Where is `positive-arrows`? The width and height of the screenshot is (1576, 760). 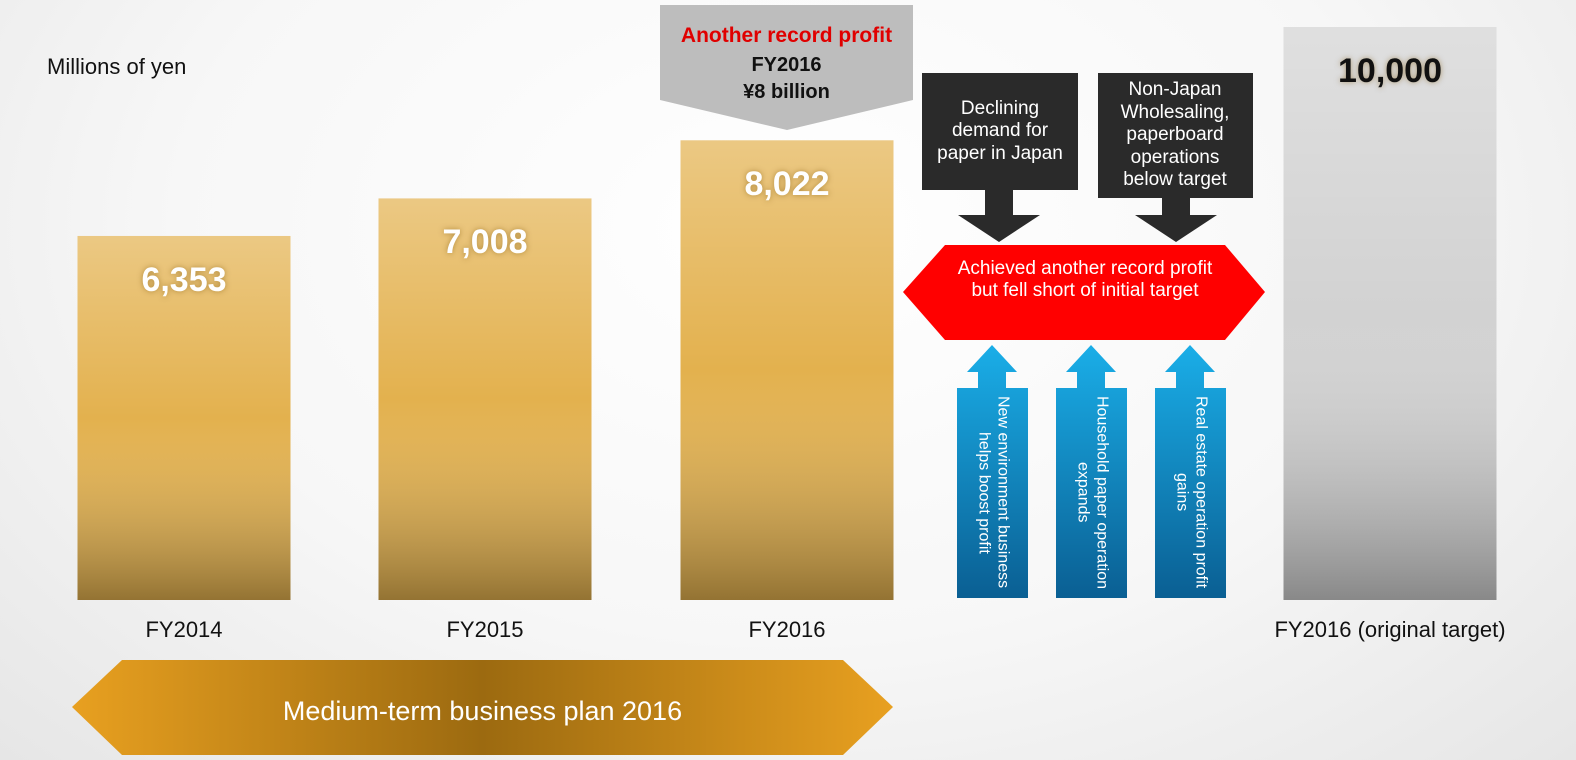
positive-arrows is located at coordinates (1091, 471).